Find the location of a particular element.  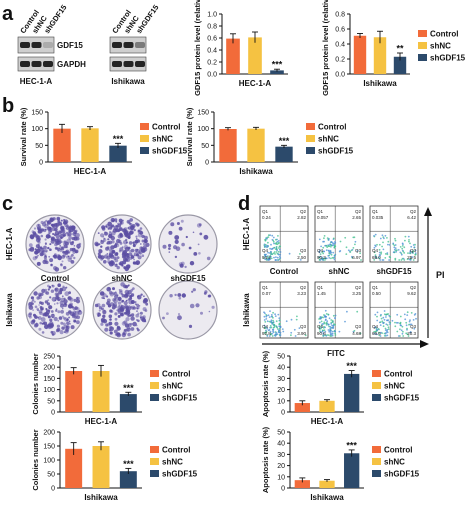

blot-band is located at coordinates (36, 64).